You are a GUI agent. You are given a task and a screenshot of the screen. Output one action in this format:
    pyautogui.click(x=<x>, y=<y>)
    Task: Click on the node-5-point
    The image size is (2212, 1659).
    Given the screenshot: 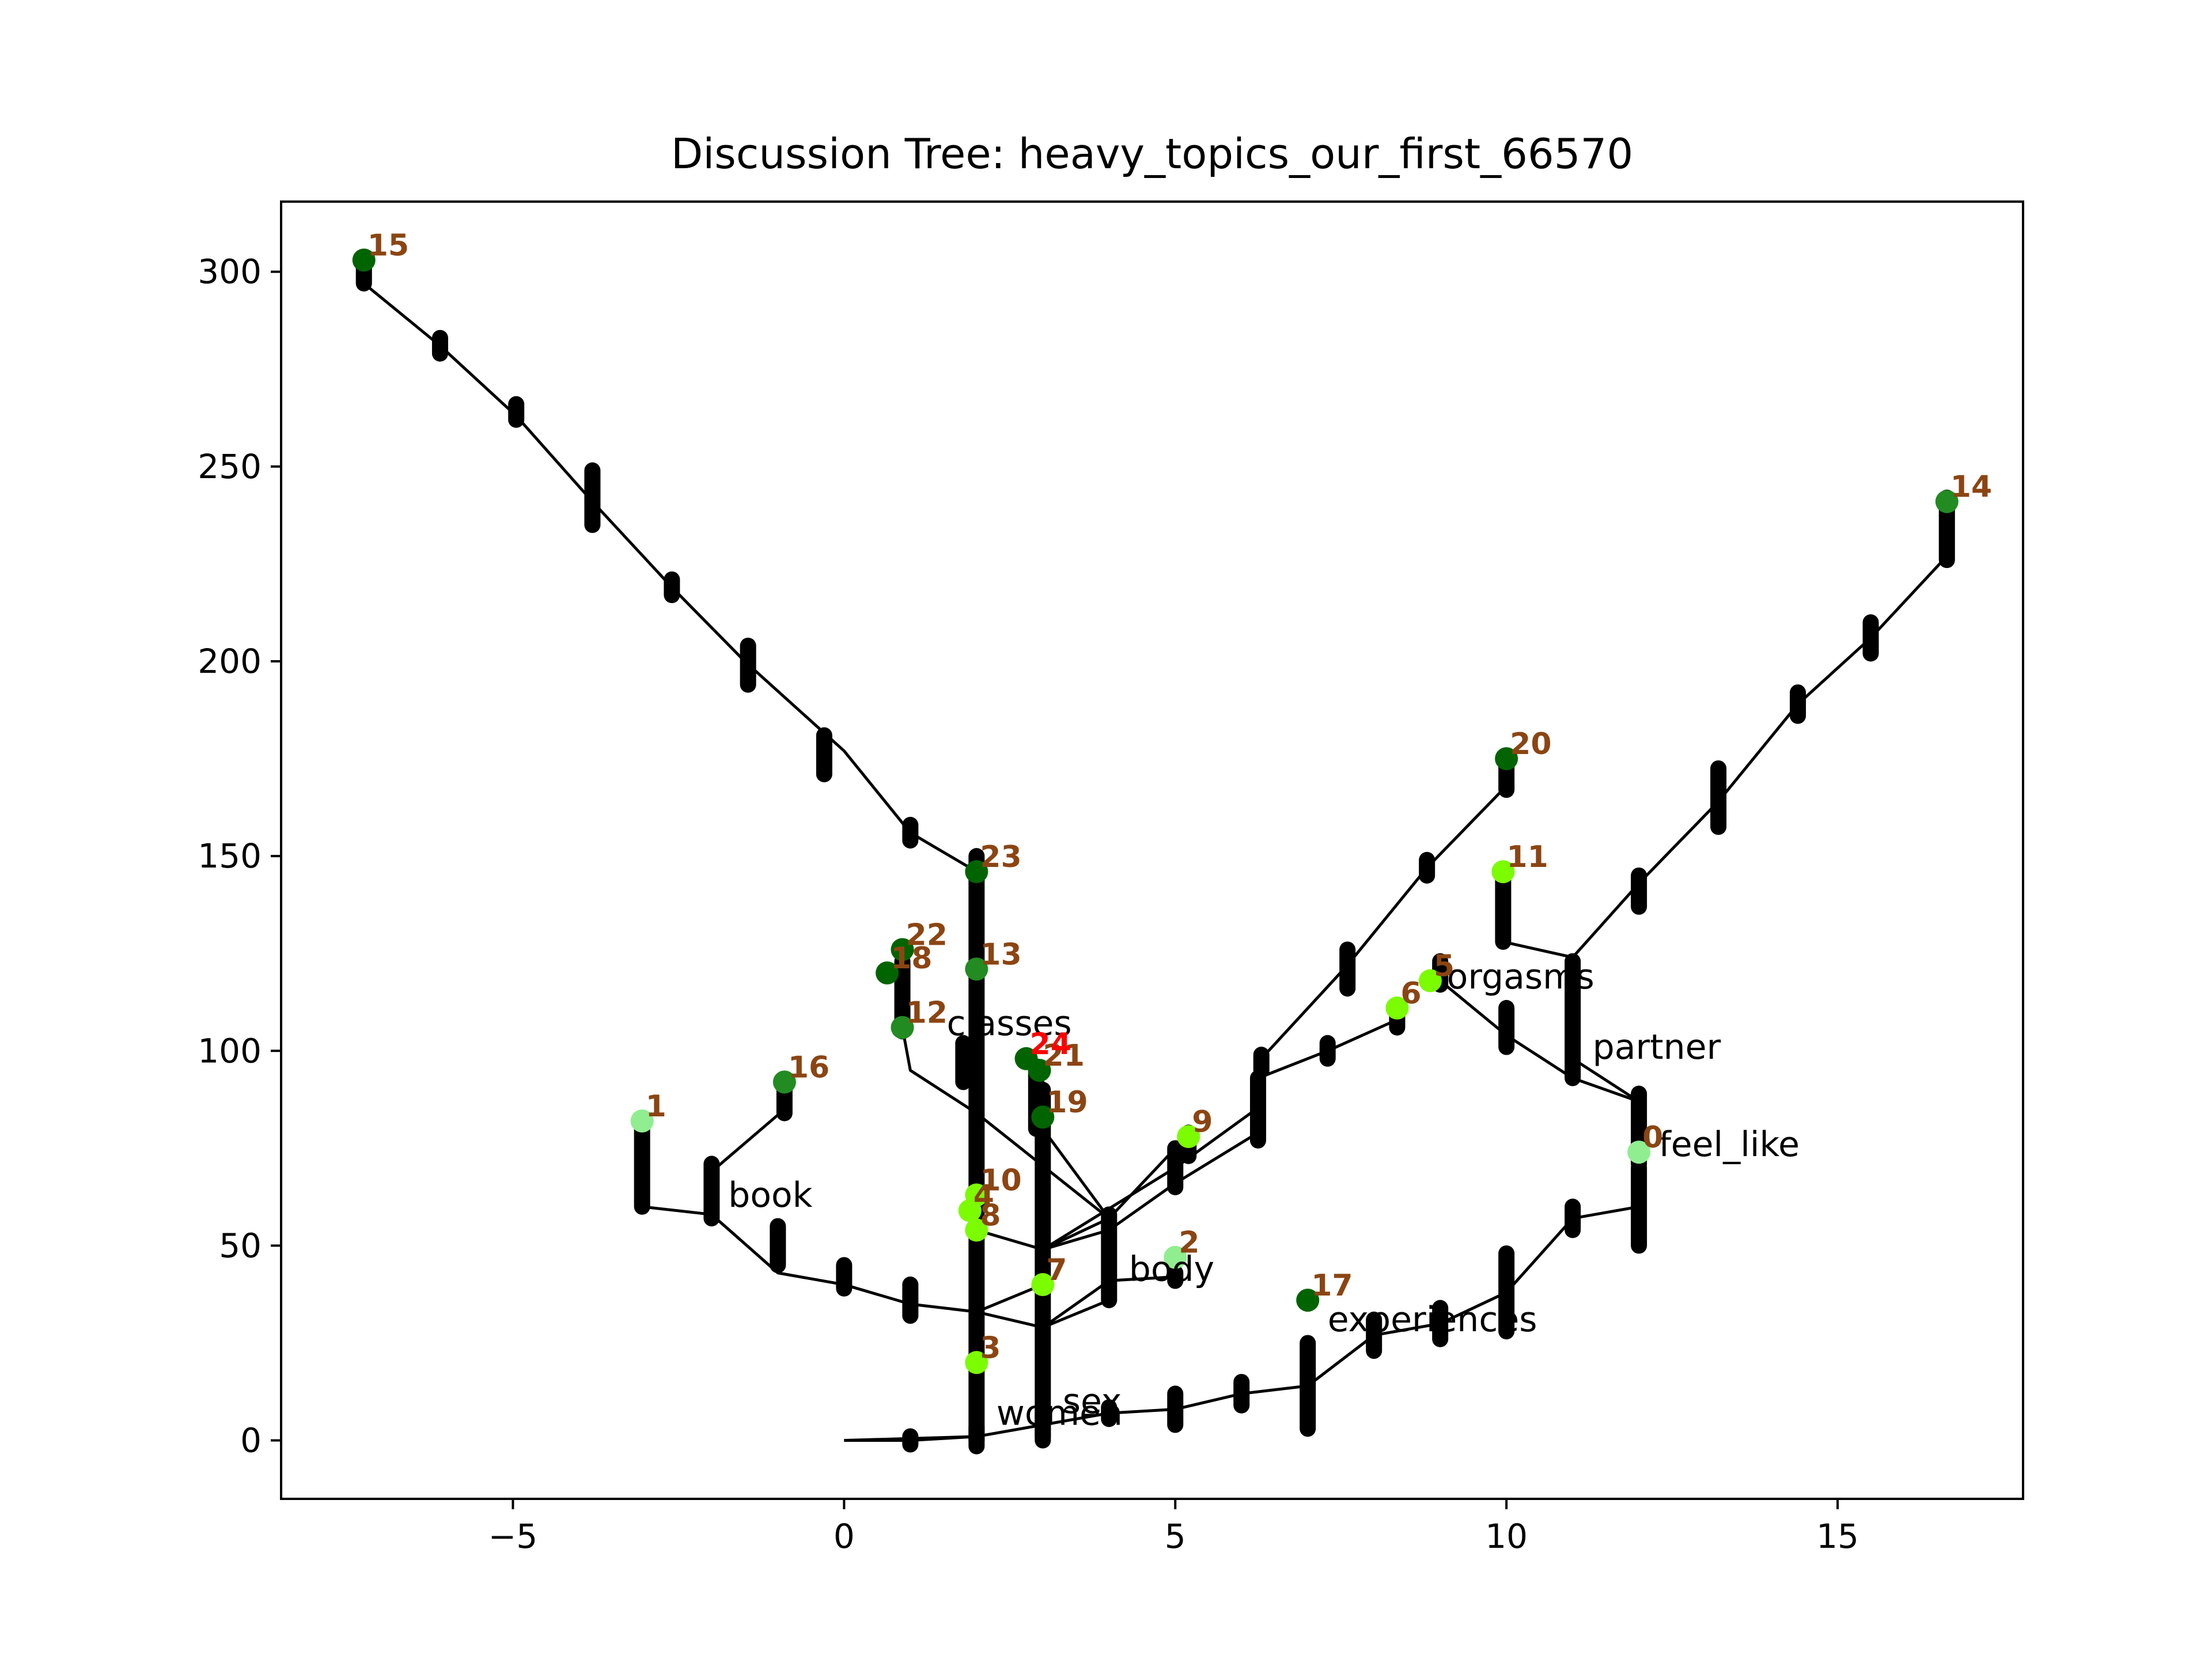 What is the action you would take?
    pyautogui.click(x=1430, y=981)
    